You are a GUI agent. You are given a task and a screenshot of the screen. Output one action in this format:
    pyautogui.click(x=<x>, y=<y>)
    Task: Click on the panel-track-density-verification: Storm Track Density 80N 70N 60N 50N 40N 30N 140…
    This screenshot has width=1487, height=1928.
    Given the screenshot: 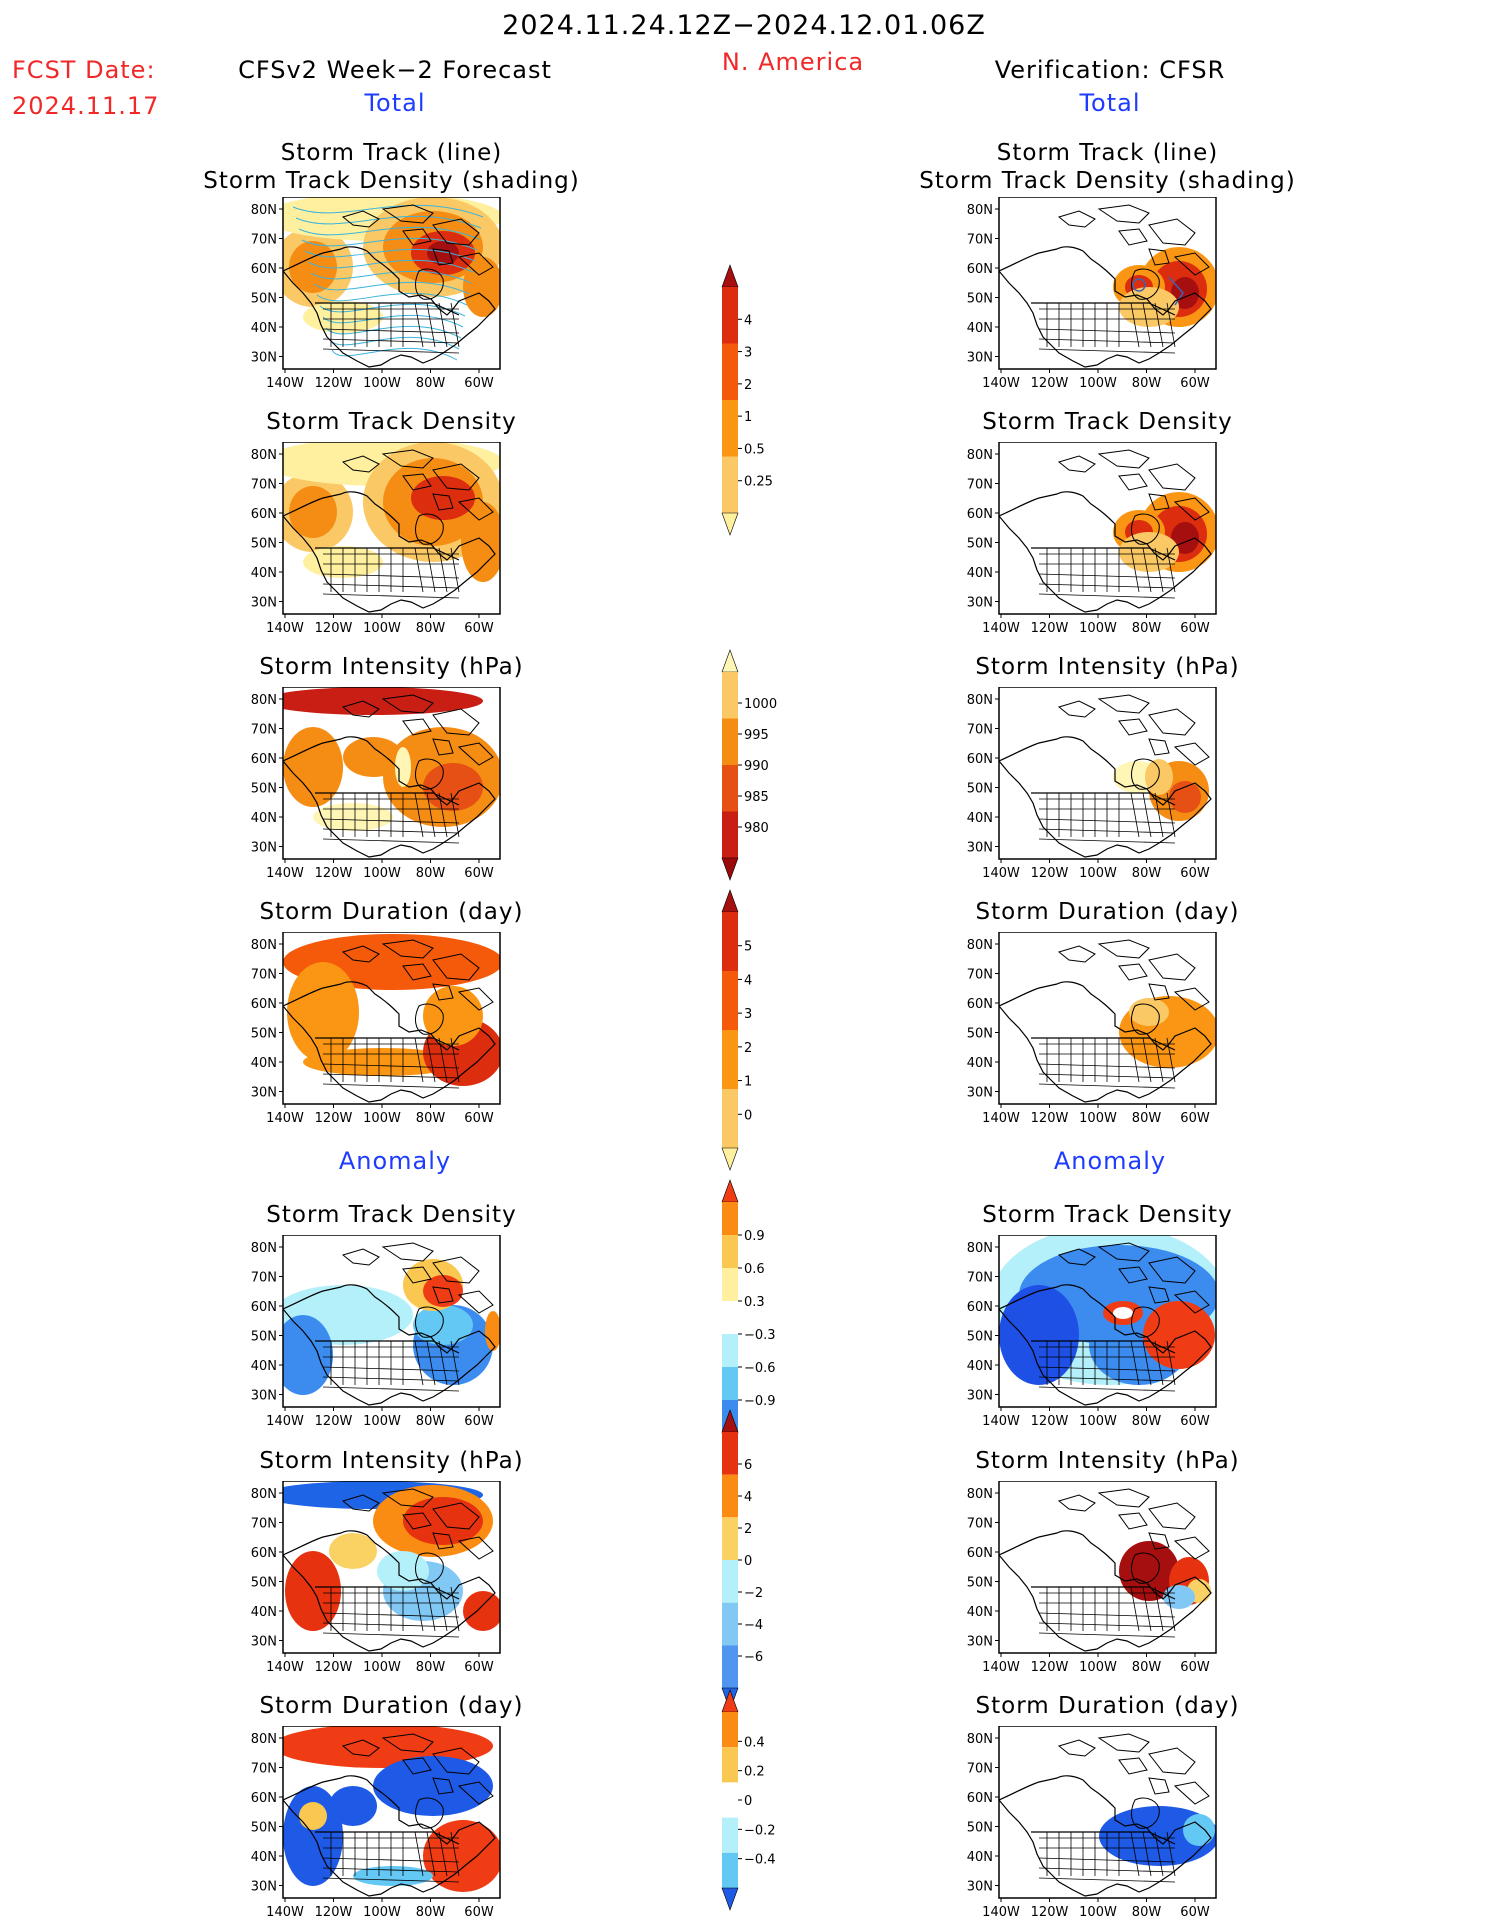 What is the action you would take?
    pyautogui.click(x=1107, y=526)
    